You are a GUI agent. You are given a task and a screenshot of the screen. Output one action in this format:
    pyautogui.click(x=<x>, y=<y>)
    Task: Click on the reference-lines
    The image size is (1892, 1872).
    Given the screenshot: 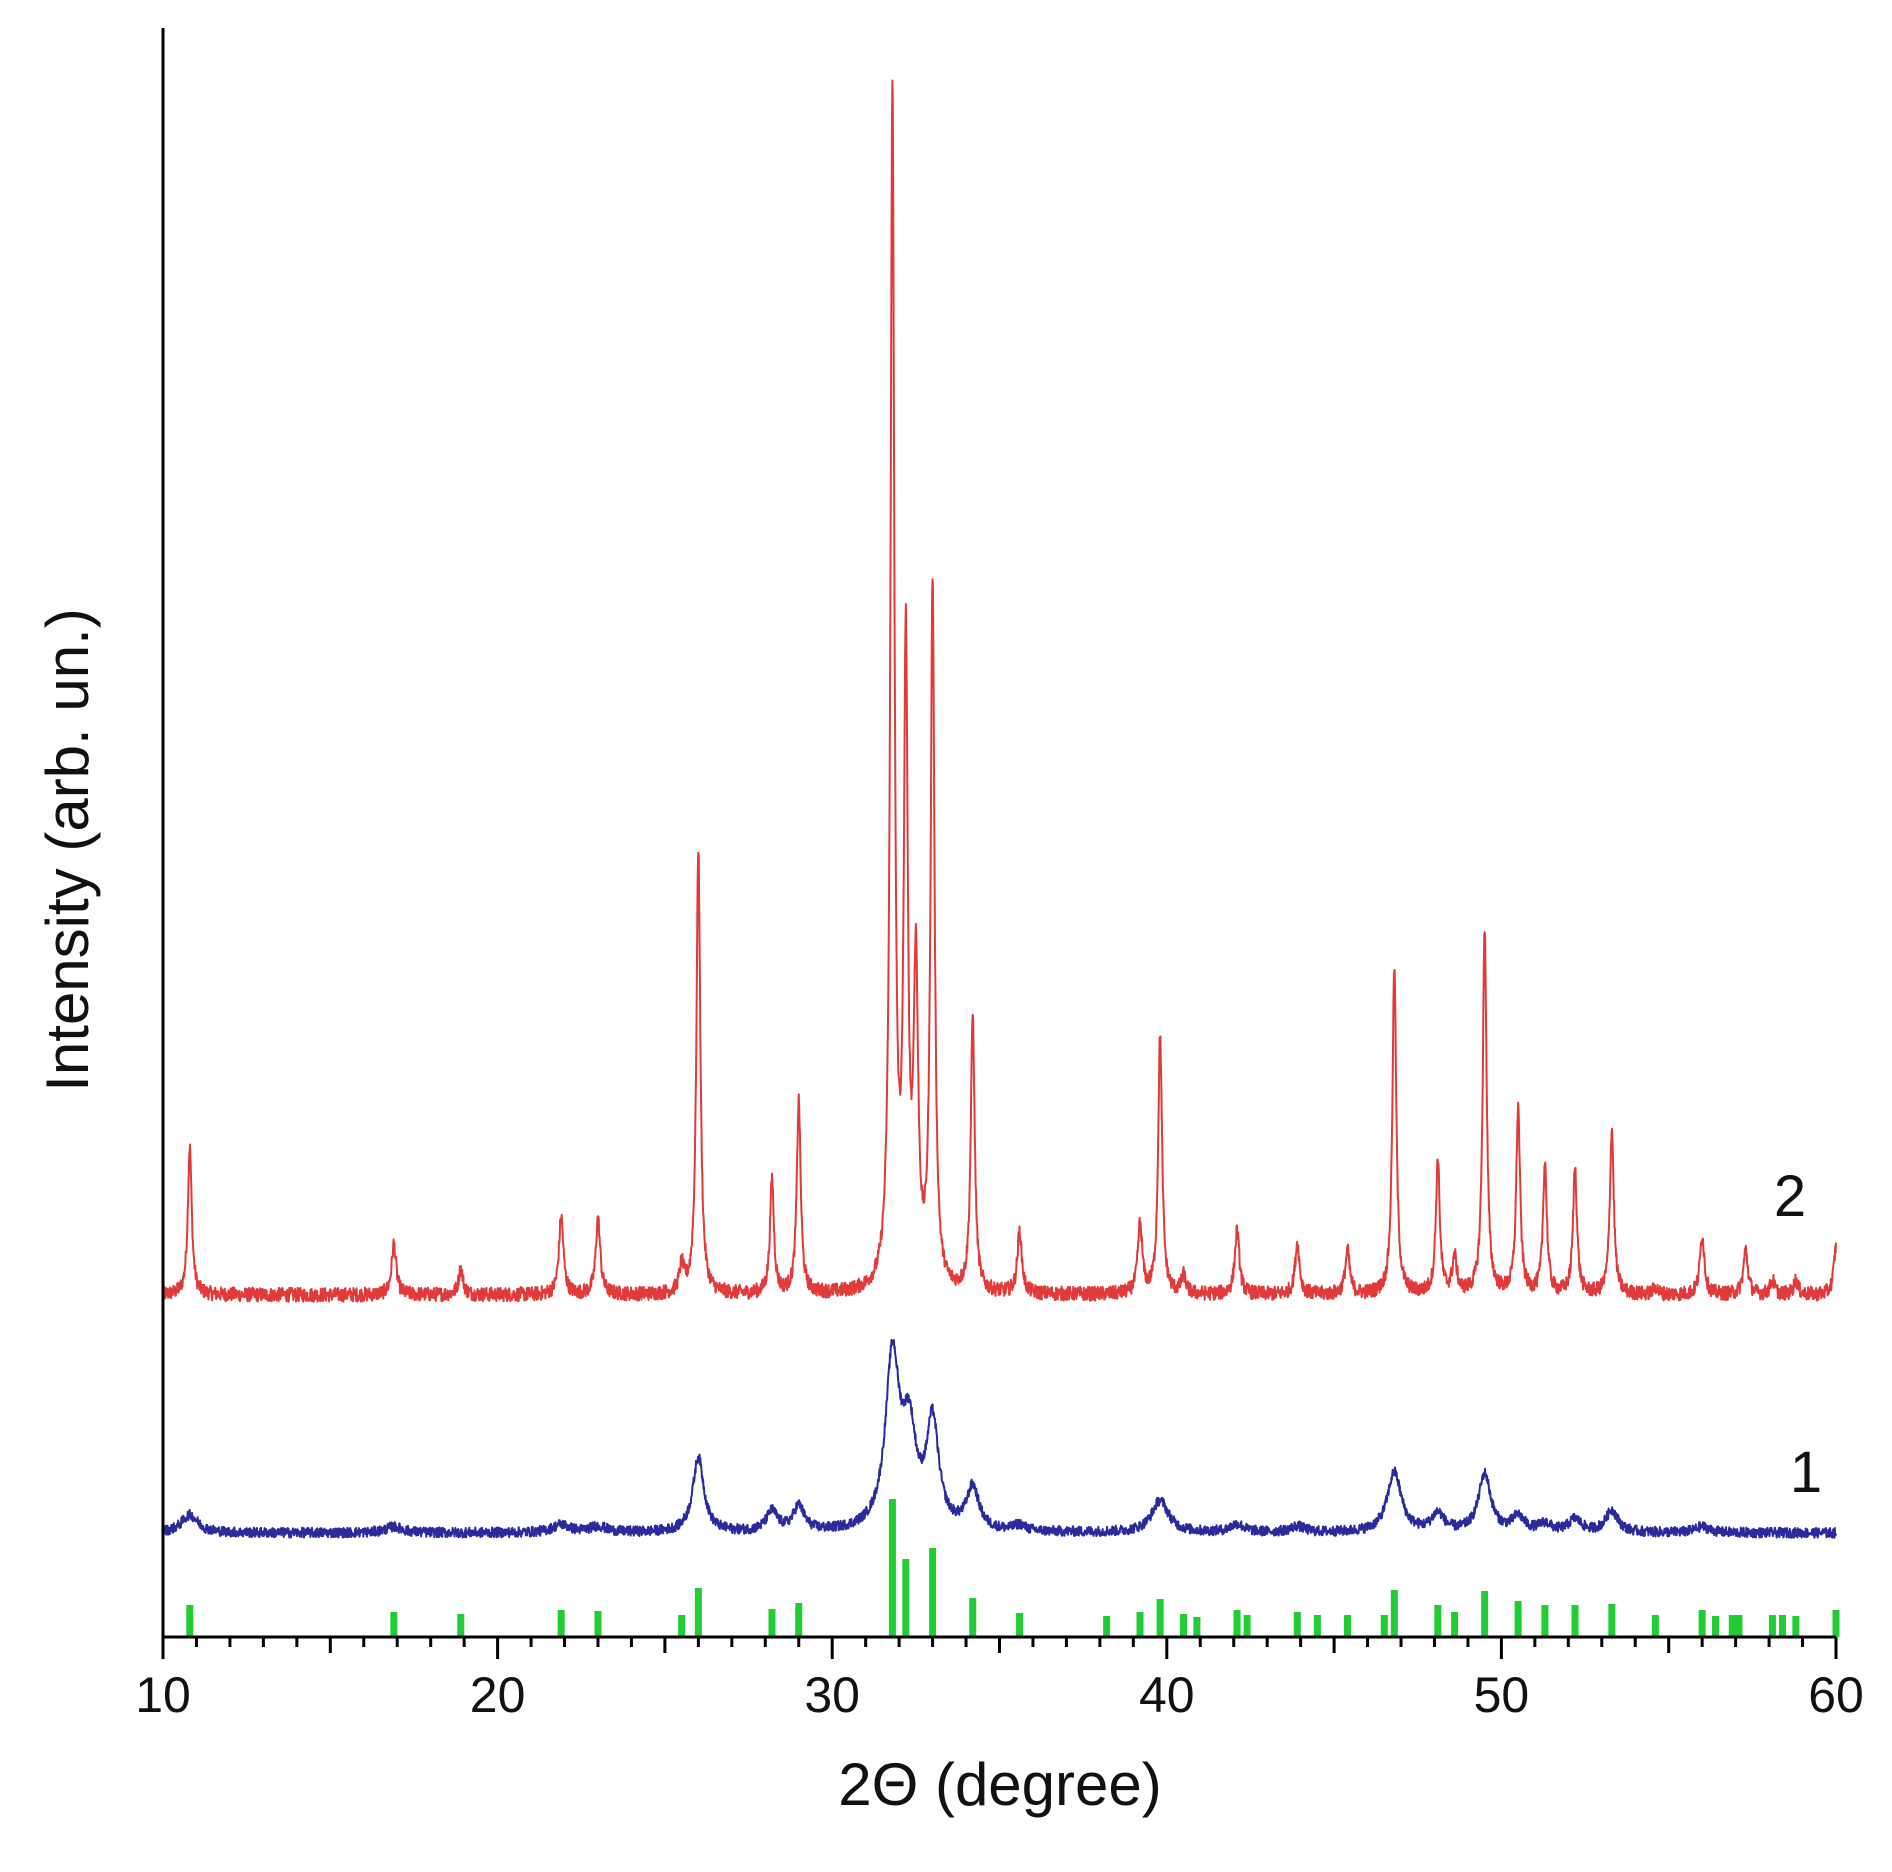 What is the action you would take?
    pyautogui.click(x=1013, y=1568)
    